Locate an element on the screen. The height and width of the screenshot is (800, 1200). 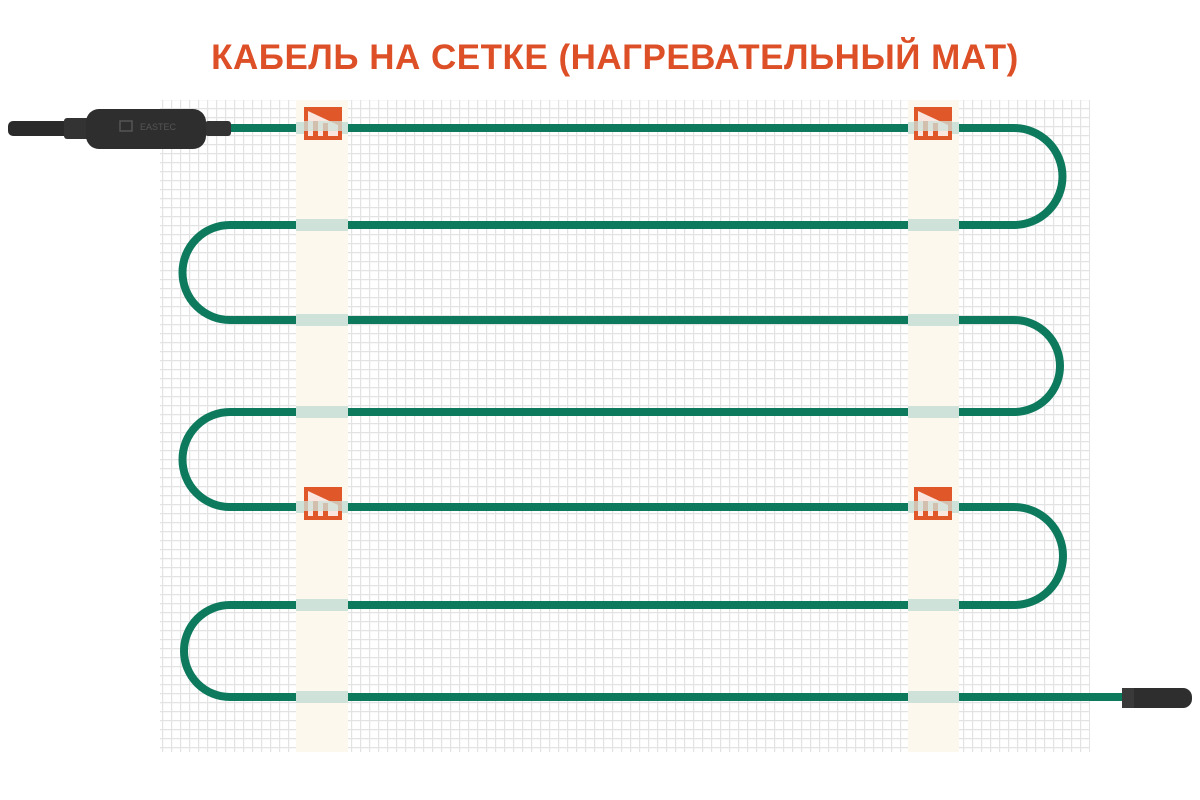
tape-strip-right is located at coordinates (933, 426).